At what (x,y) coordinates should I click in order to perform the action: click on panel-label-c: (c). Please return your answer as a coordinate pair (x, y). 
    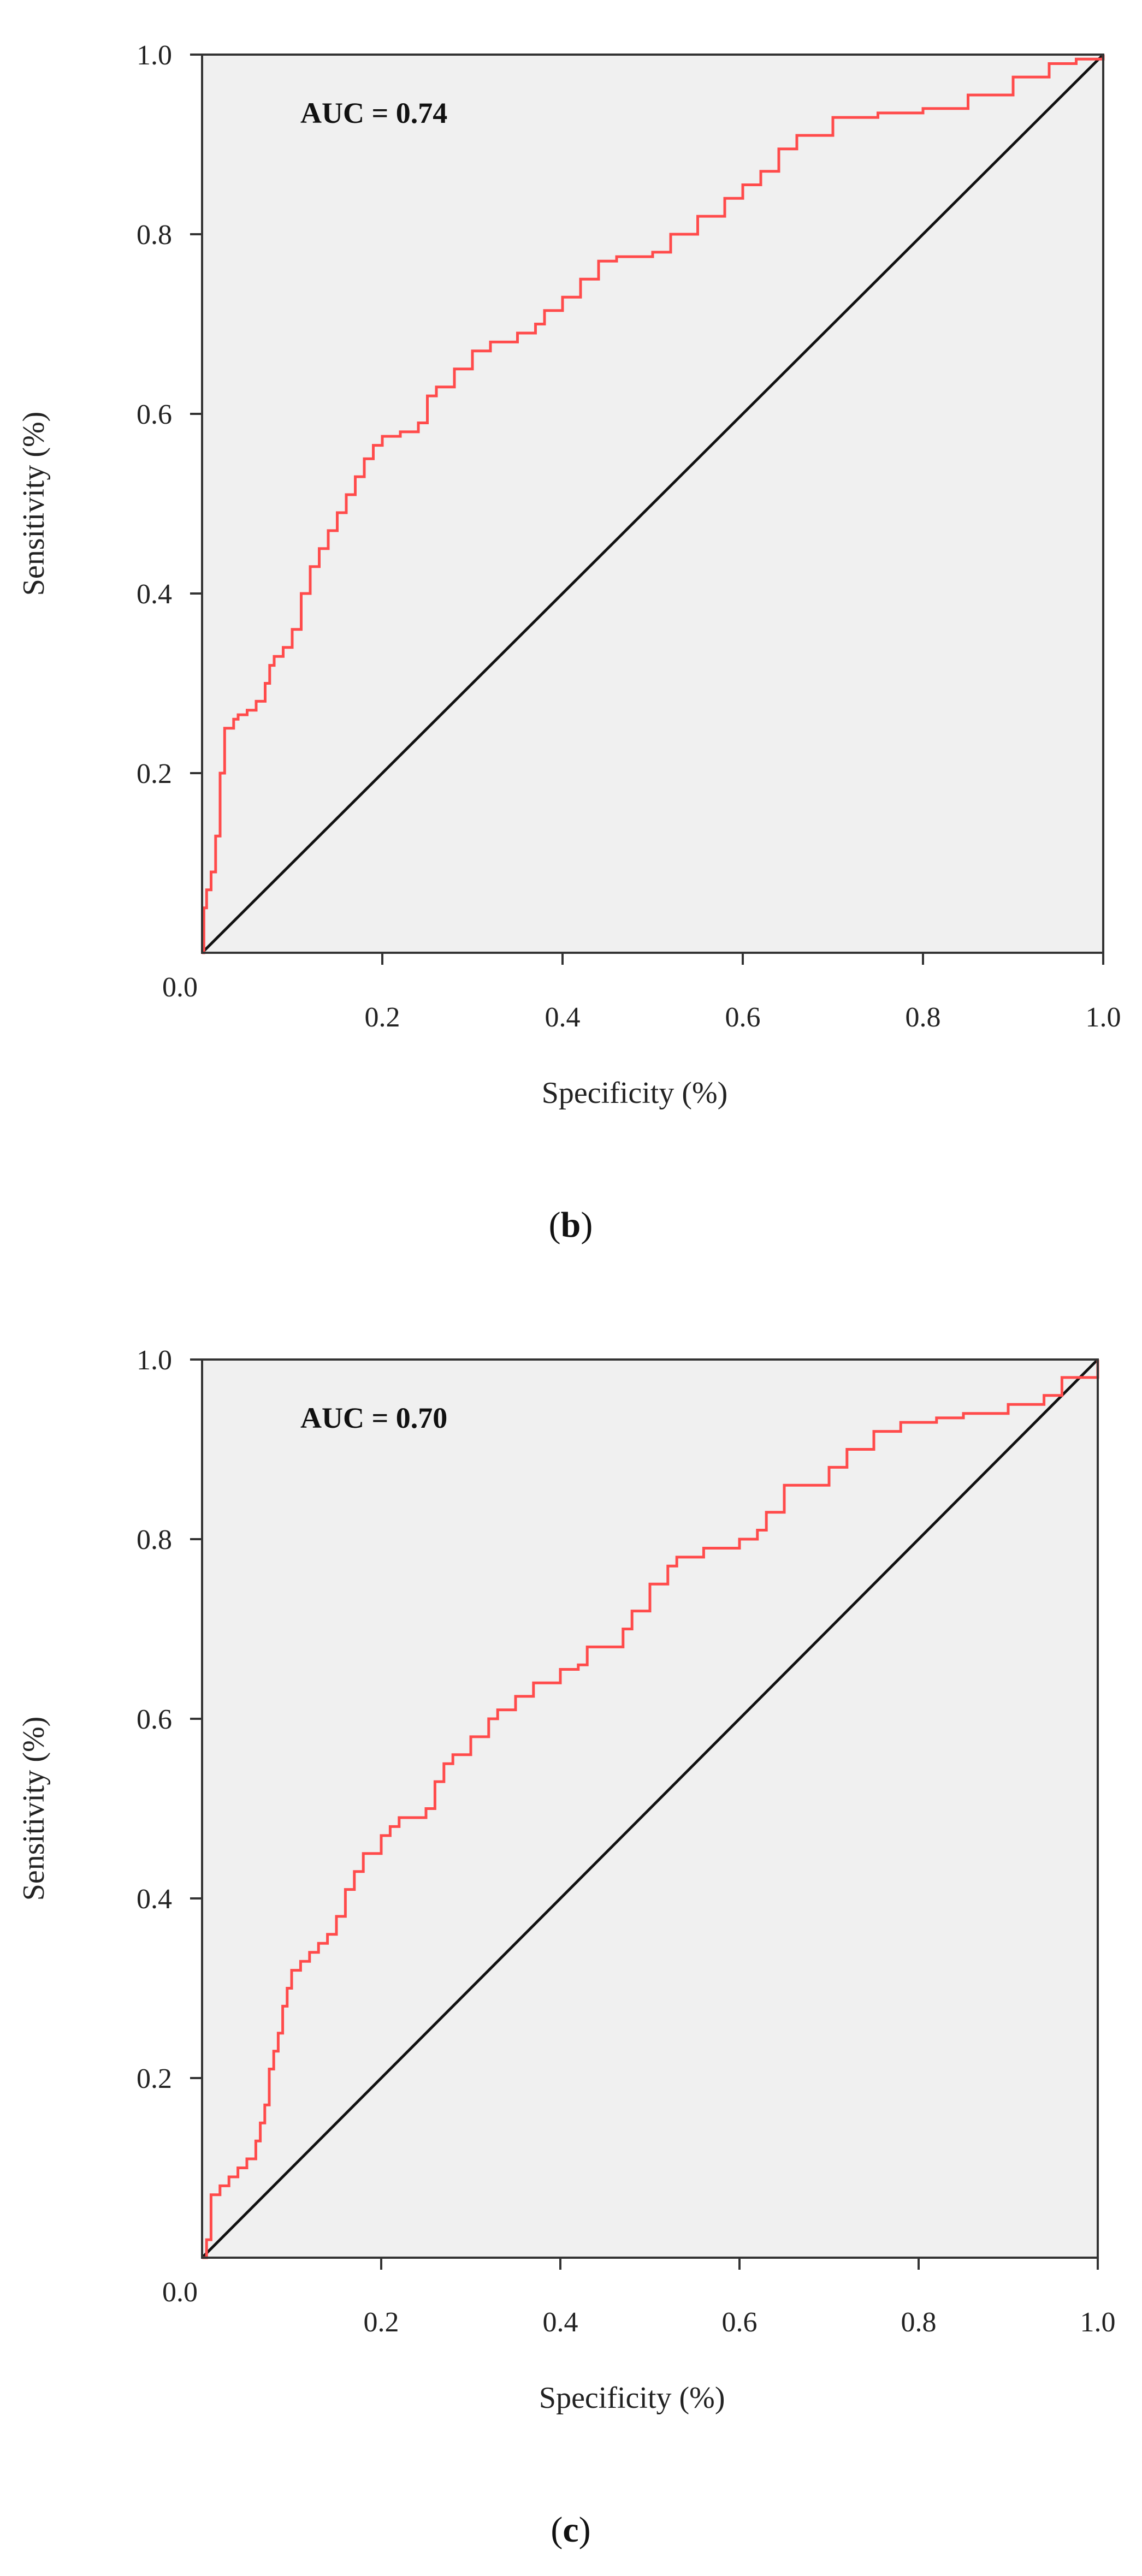
    Looking at the image, I should click on (570, 2530).